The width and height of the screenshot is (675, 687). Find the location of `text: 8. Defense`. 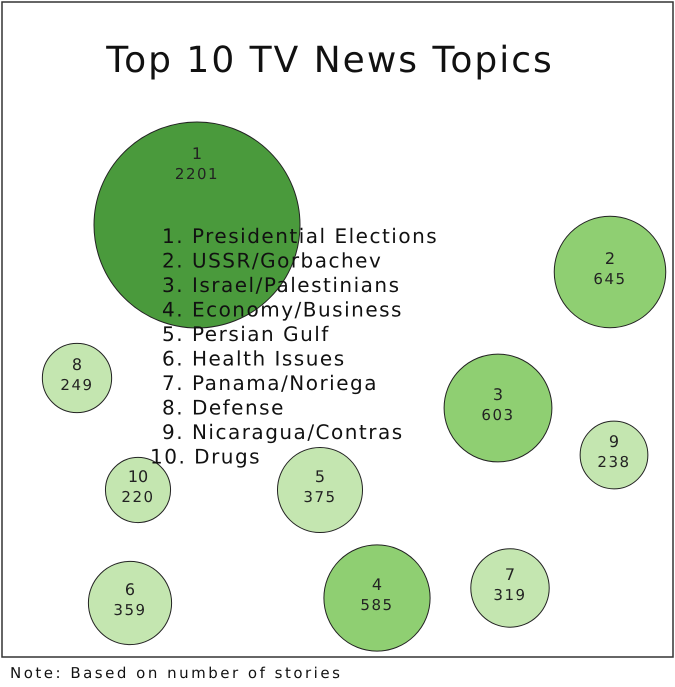

text: 8. Defense is located at coordinates (223, 408).